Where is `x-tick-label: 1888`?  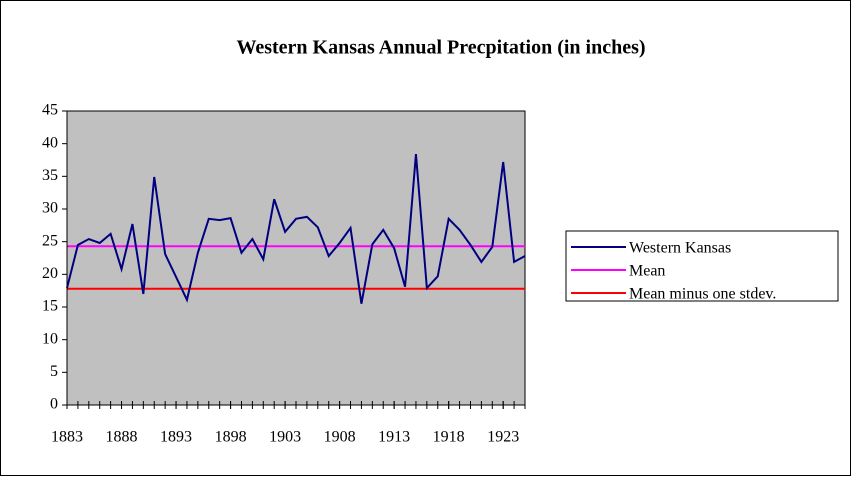
x-tick-label: 1888 is located at coordinates (122, 437).